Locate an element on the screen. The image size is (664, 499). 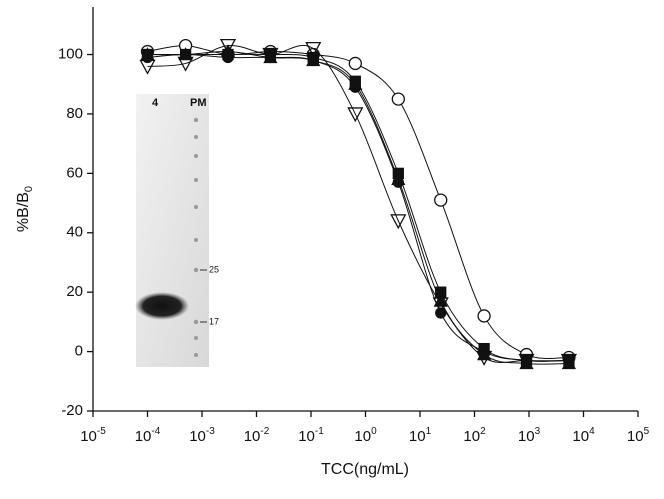
ladder is located at coordinates (196, 237).